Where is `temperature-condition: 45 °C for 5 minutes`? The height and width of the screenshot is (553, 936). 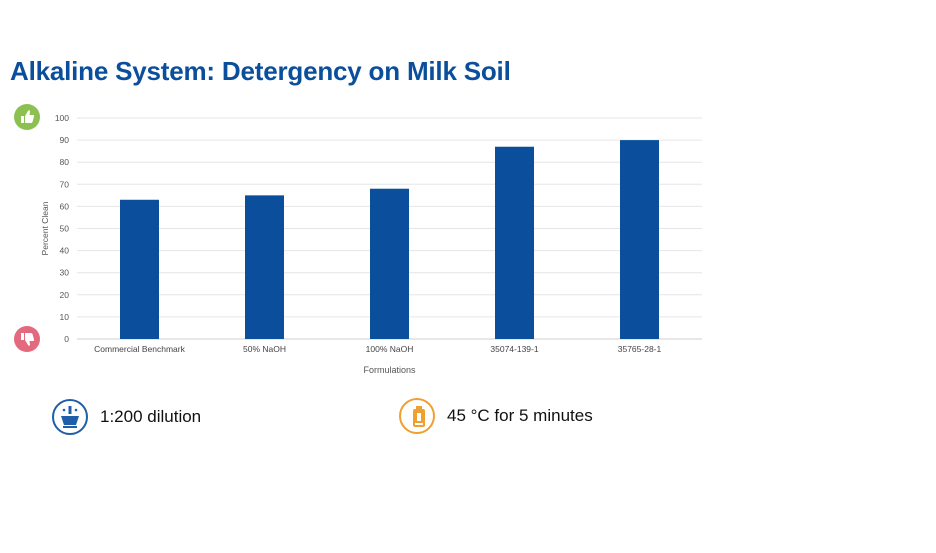
temperature-condition: 45 °C for 5 minutes is located at coordinates (496, 416).